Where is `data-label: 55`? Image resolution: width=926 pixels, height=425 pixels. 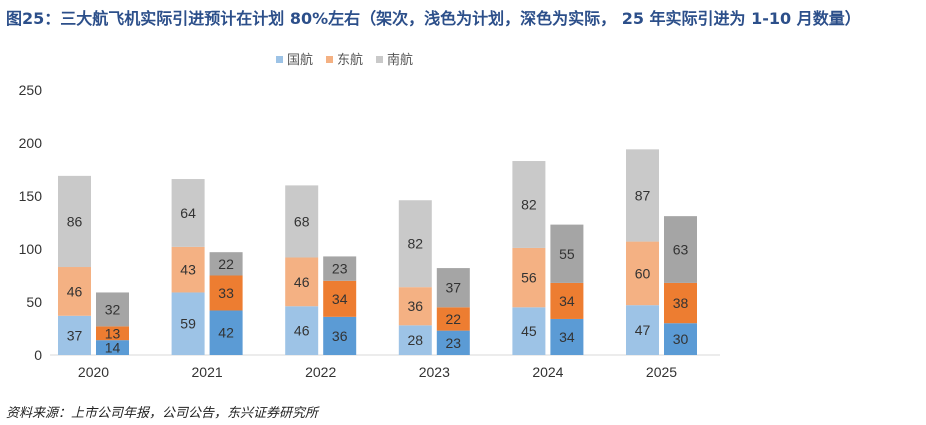 data-label: 55 is located at coordinates (567, 254).